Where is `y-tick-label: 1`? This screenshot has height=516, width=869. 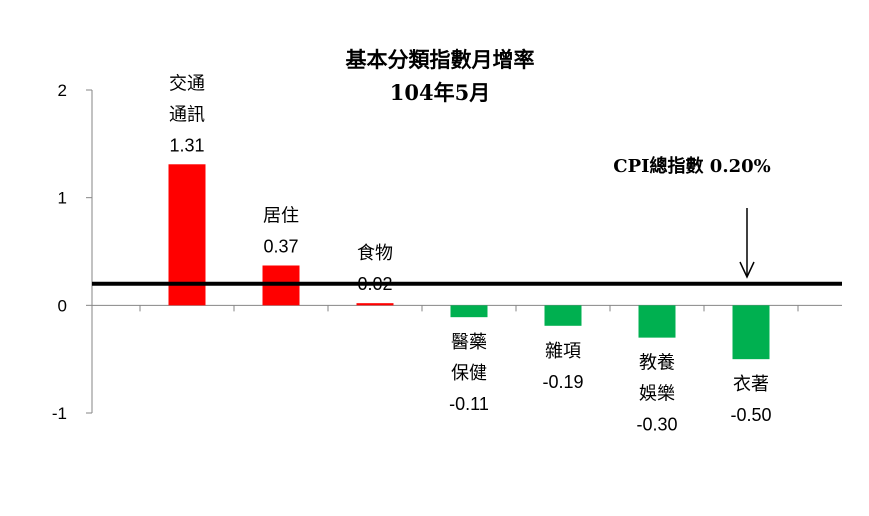
y-tick-label: 1 is located at coordinates (62, 198).